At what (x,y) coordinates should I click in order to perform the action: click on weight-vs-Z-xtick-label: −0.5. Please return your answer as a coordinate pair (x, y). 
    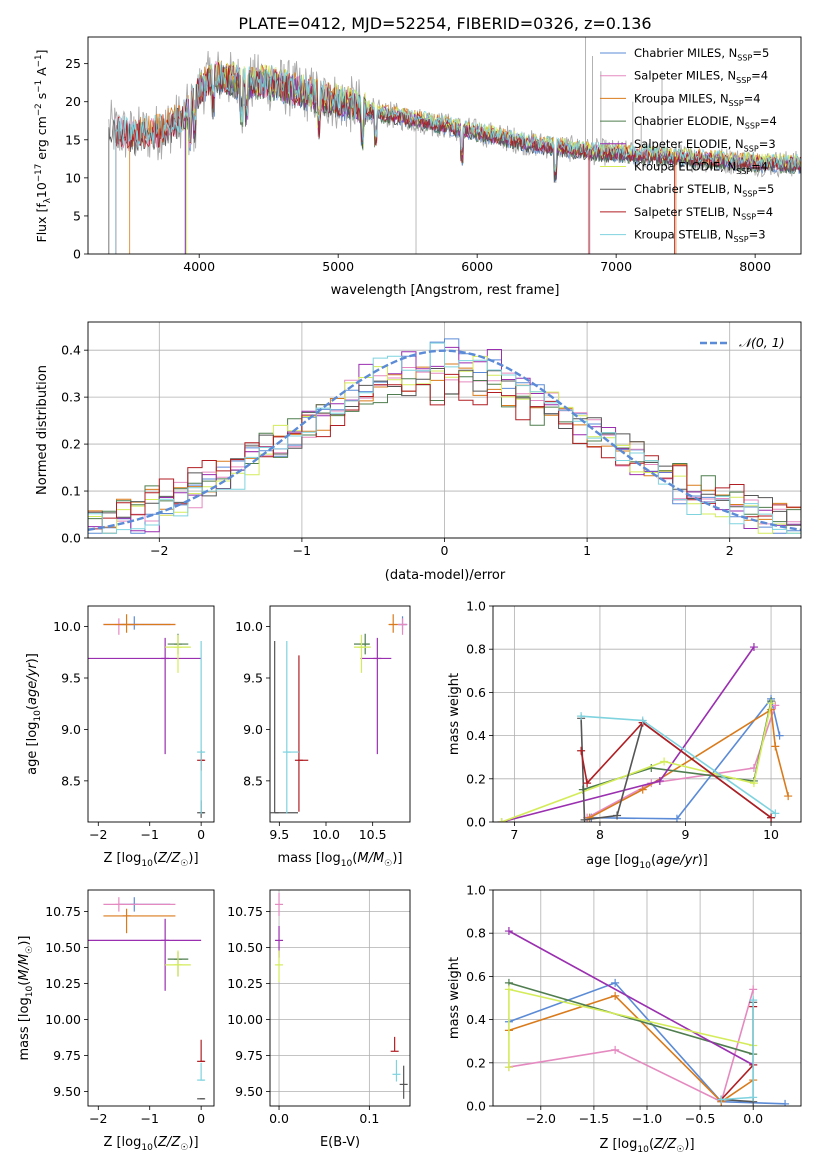
    Looking at the image, I should click on (700, 1118).